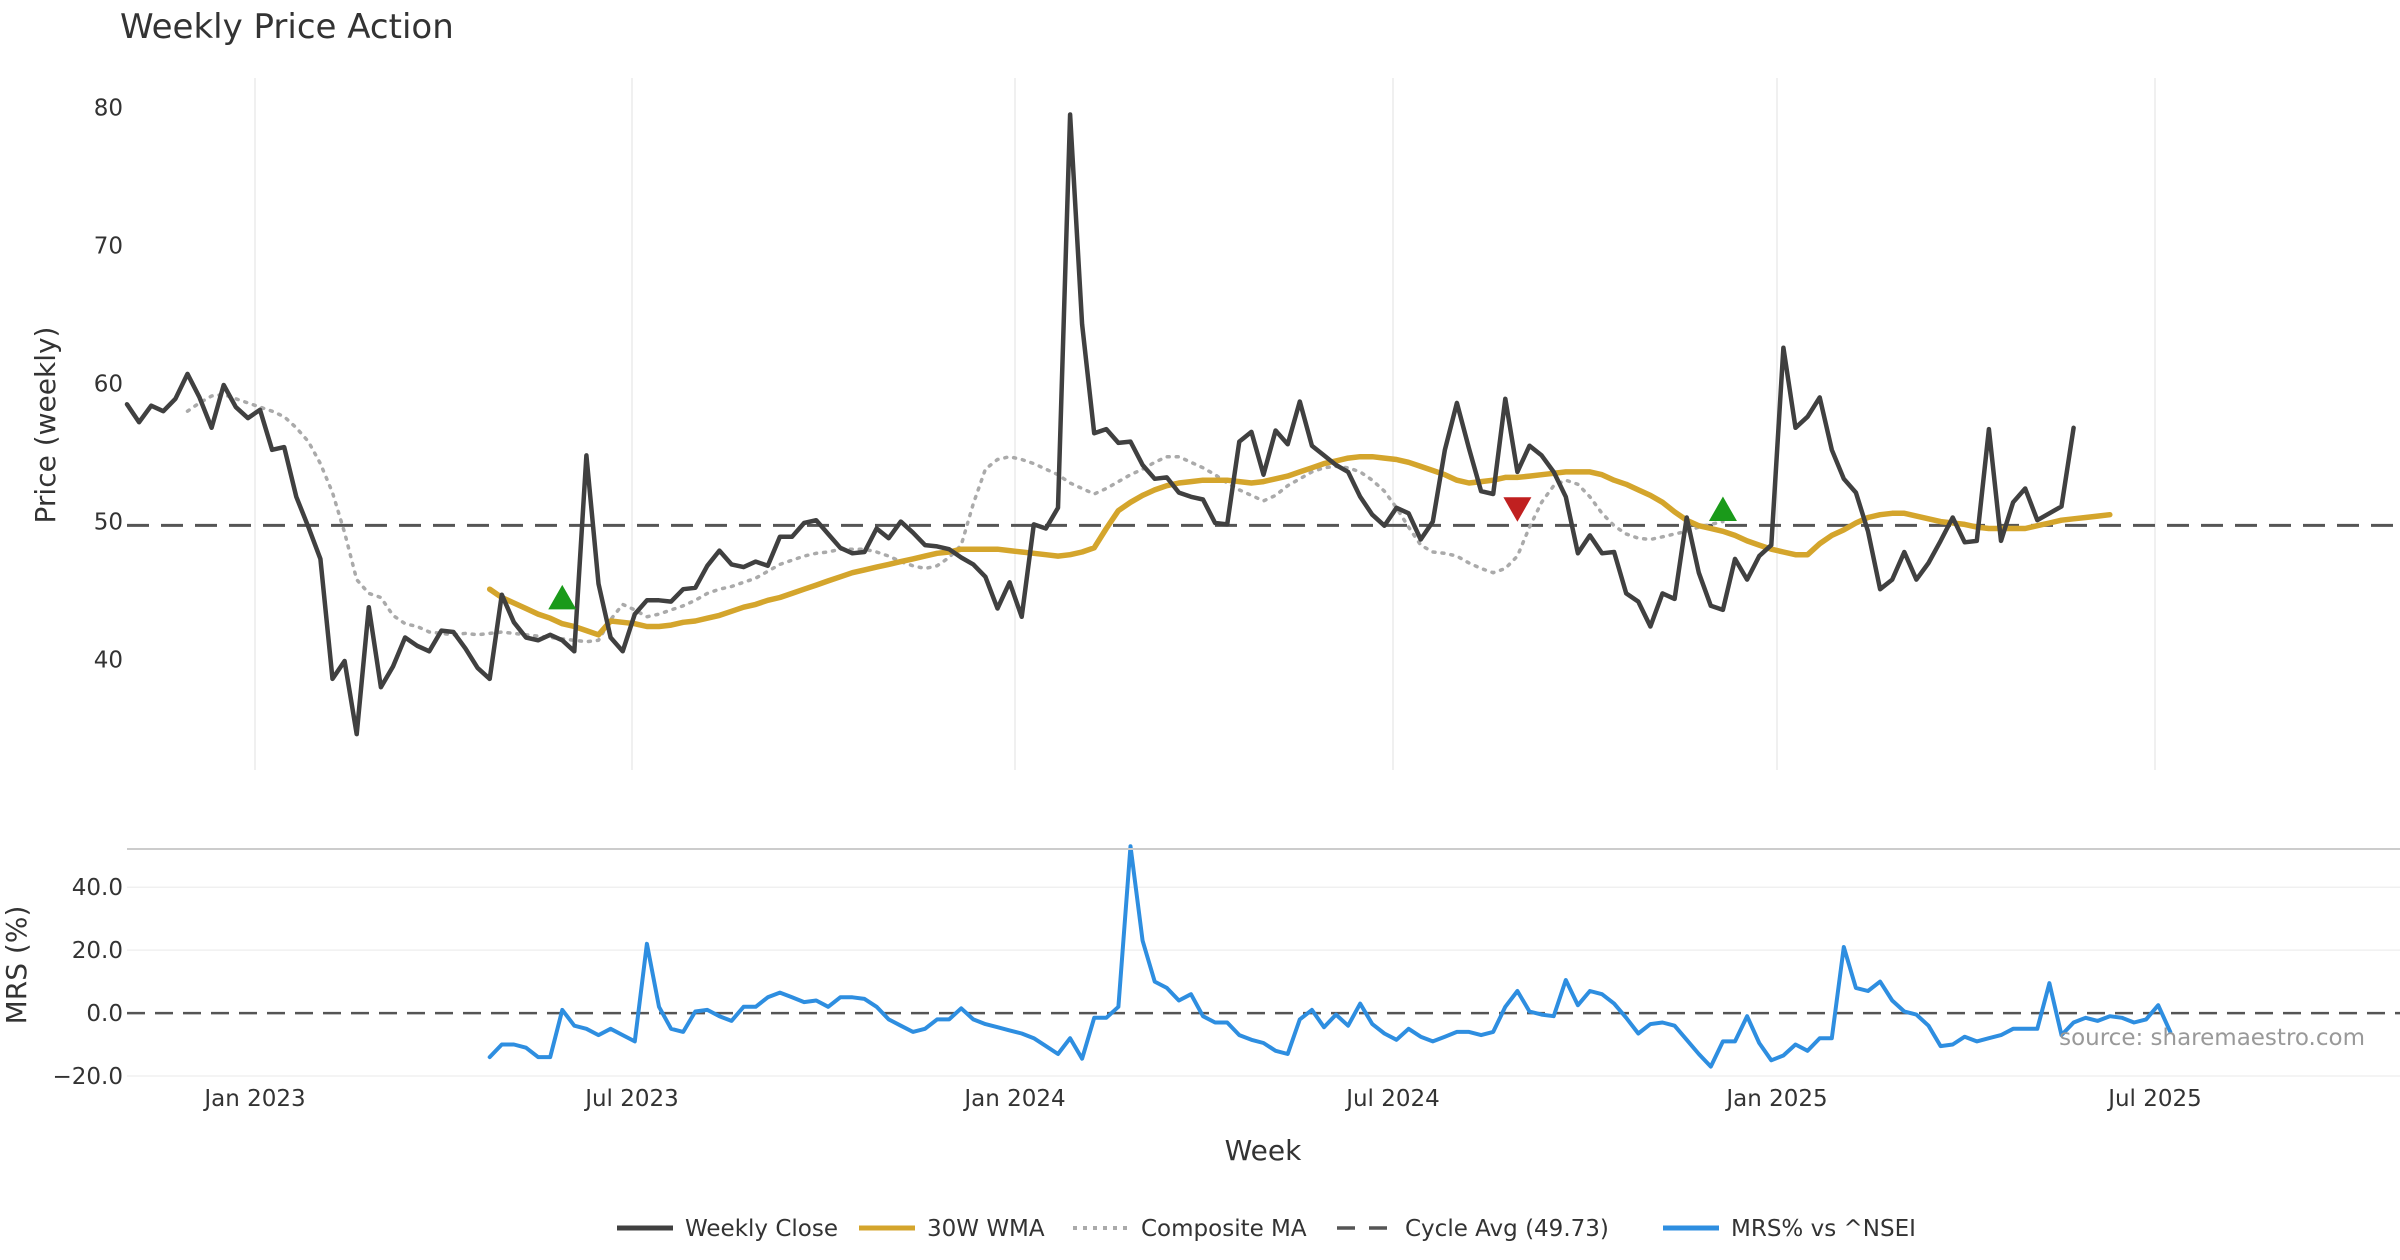 The height and width of the screenshot is (1260, 2400). I want to click on sell-marker, so click(1517, 509).